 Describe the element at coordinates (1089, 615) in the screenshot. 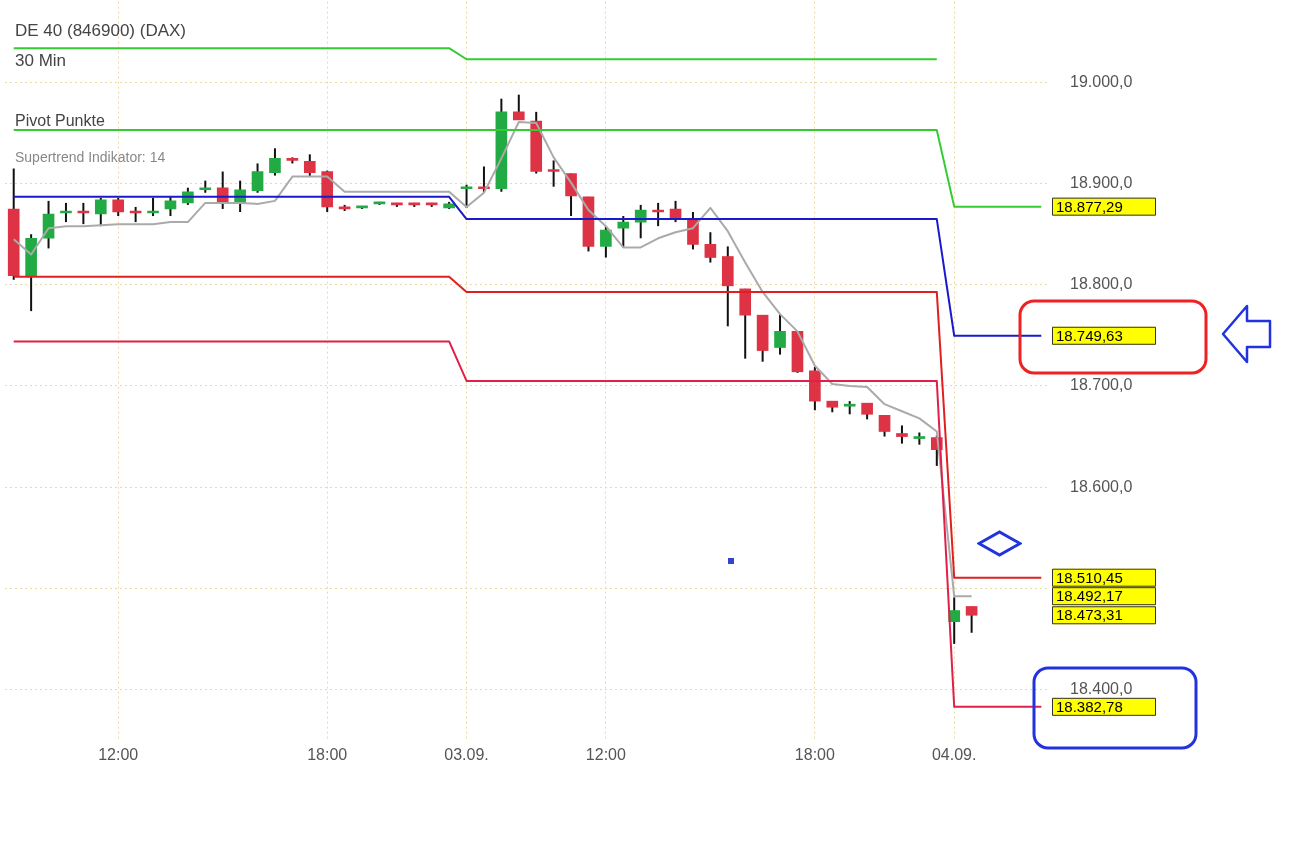

I see `text: 18.473,31` at that location.